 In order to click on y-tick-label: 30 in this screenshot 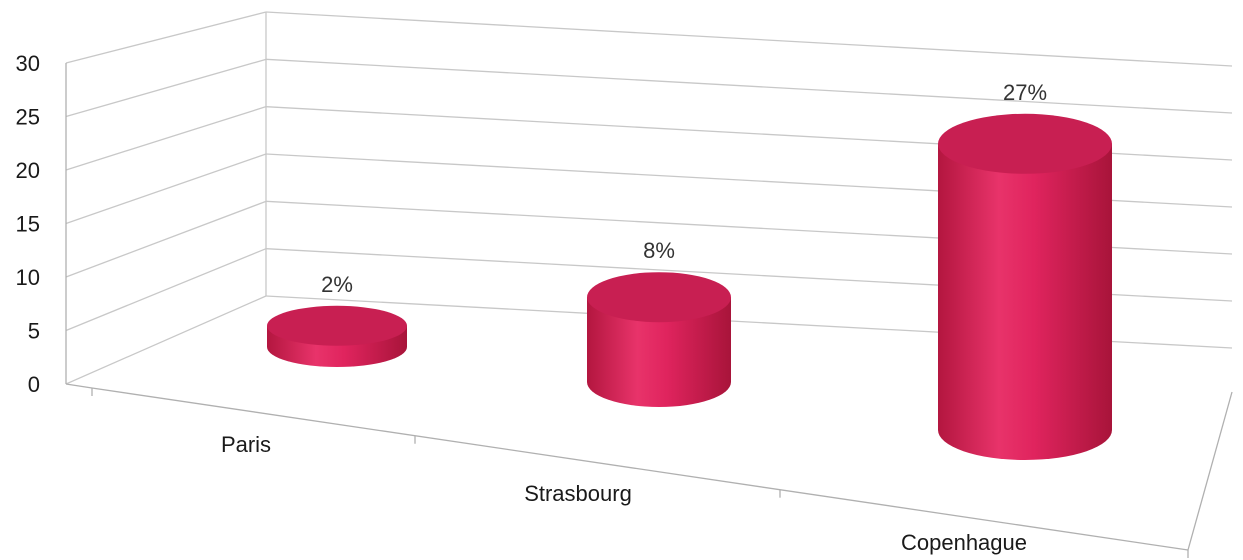, I will do `click(28, 63)`.